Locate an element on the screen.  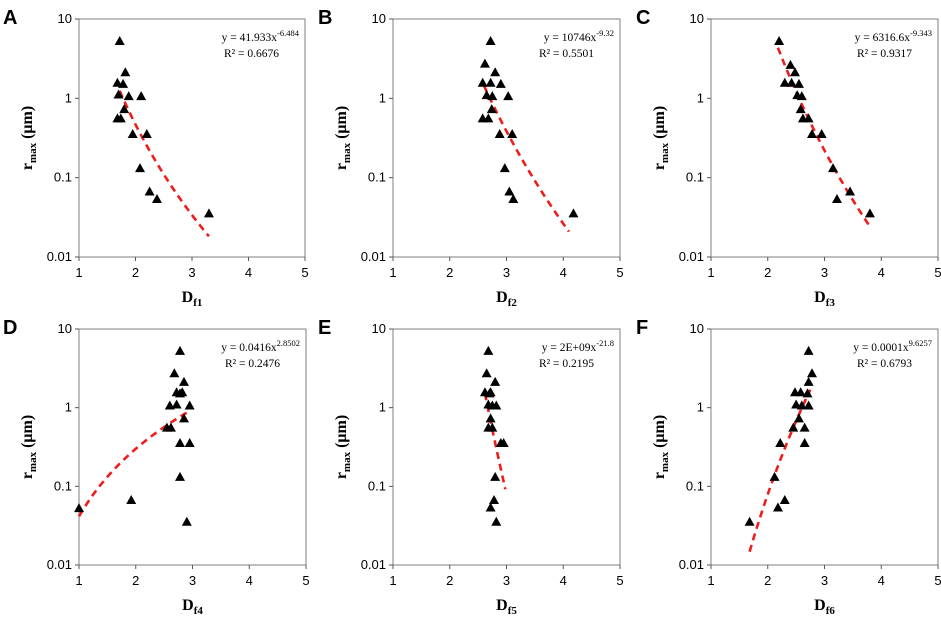
x-axis-label: Df1 is located at coordinates (192, 299).